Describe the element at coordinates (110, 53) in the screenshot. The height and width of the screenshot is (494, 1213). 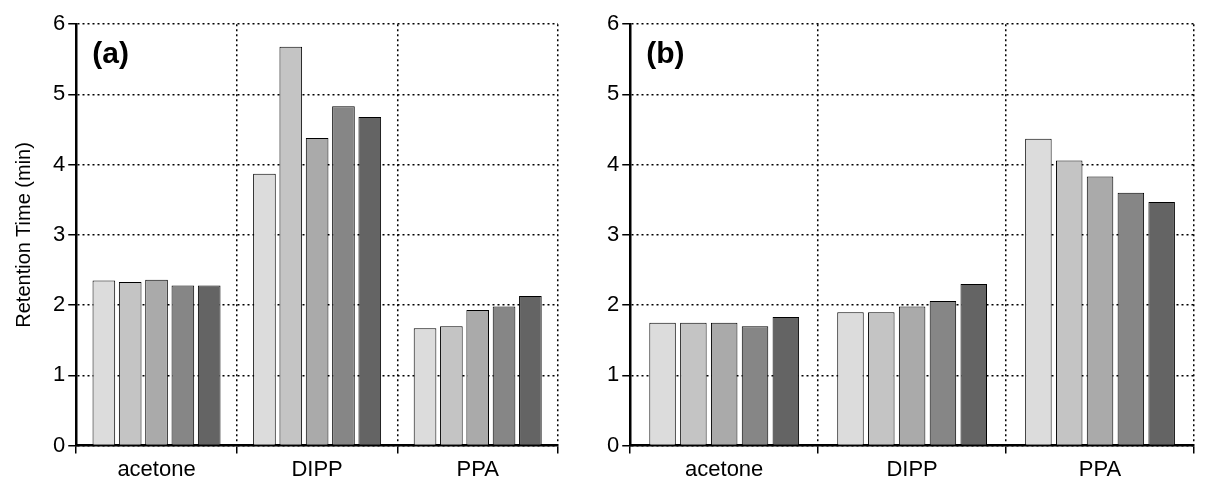
I see `chart-title: (a)` at that location.